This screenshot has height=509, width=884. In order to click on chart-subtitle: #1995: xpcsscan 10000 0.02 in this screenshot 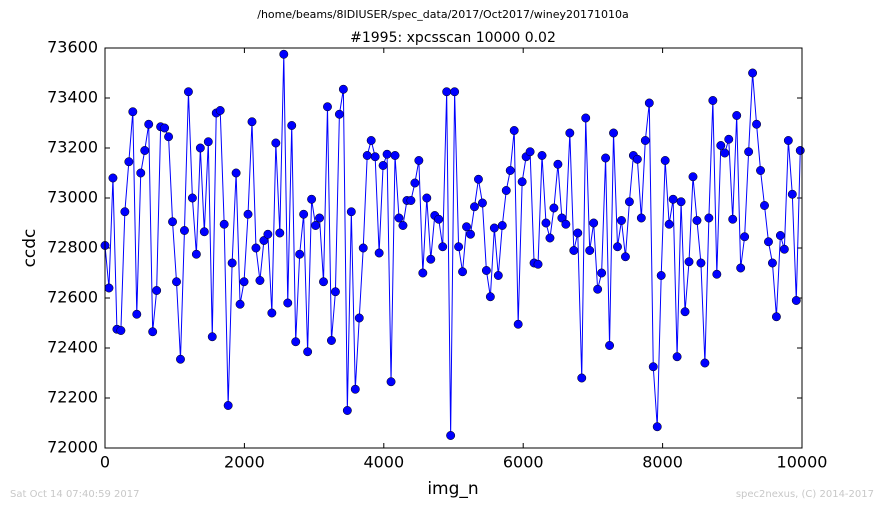, I will do `click(453, 38)`.